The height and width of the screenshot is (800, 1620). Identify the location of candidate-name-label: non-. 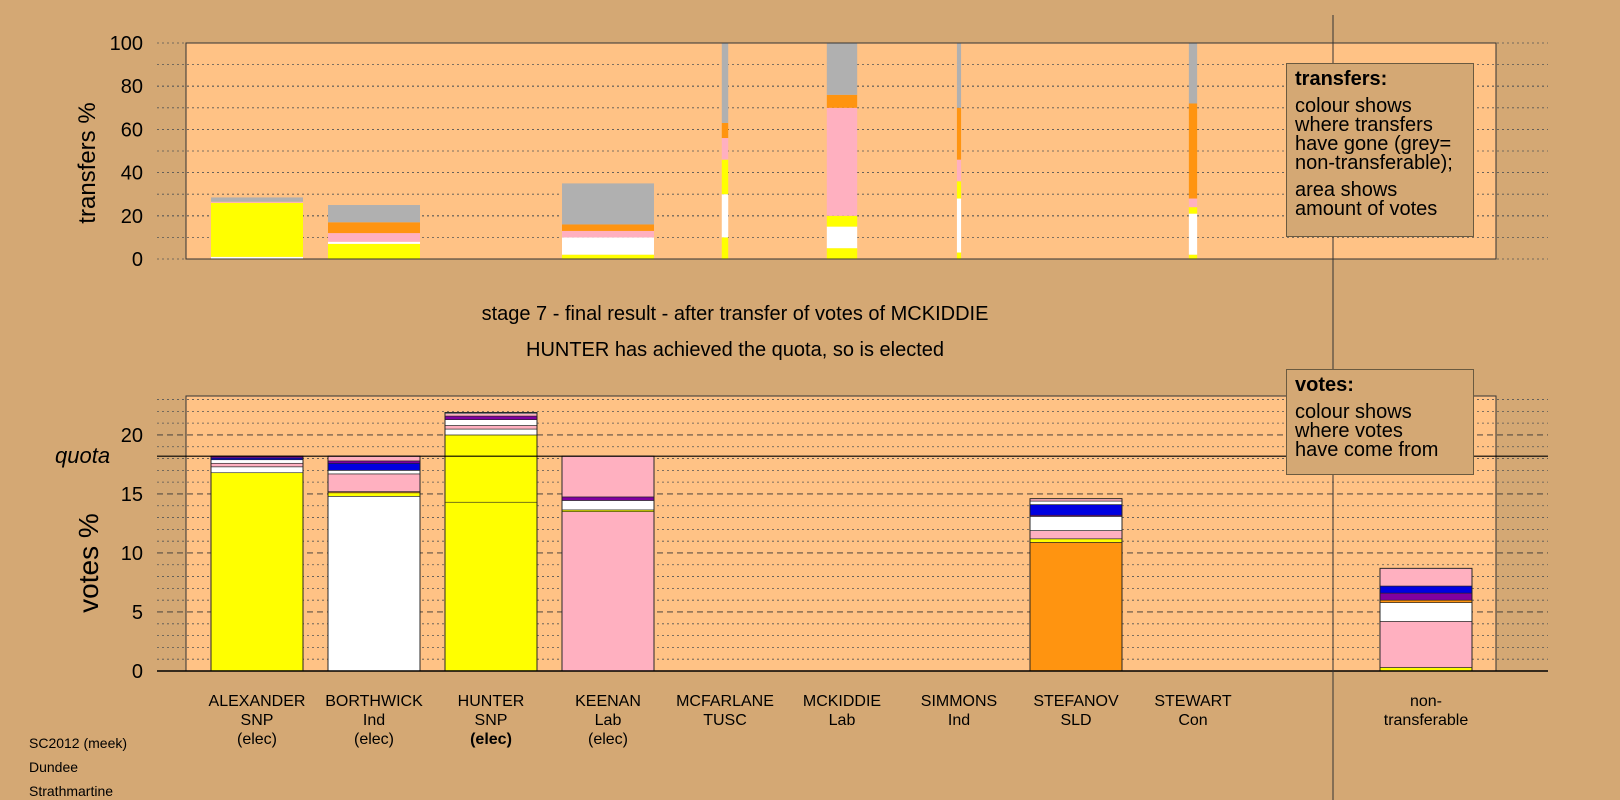
(1426, 701).